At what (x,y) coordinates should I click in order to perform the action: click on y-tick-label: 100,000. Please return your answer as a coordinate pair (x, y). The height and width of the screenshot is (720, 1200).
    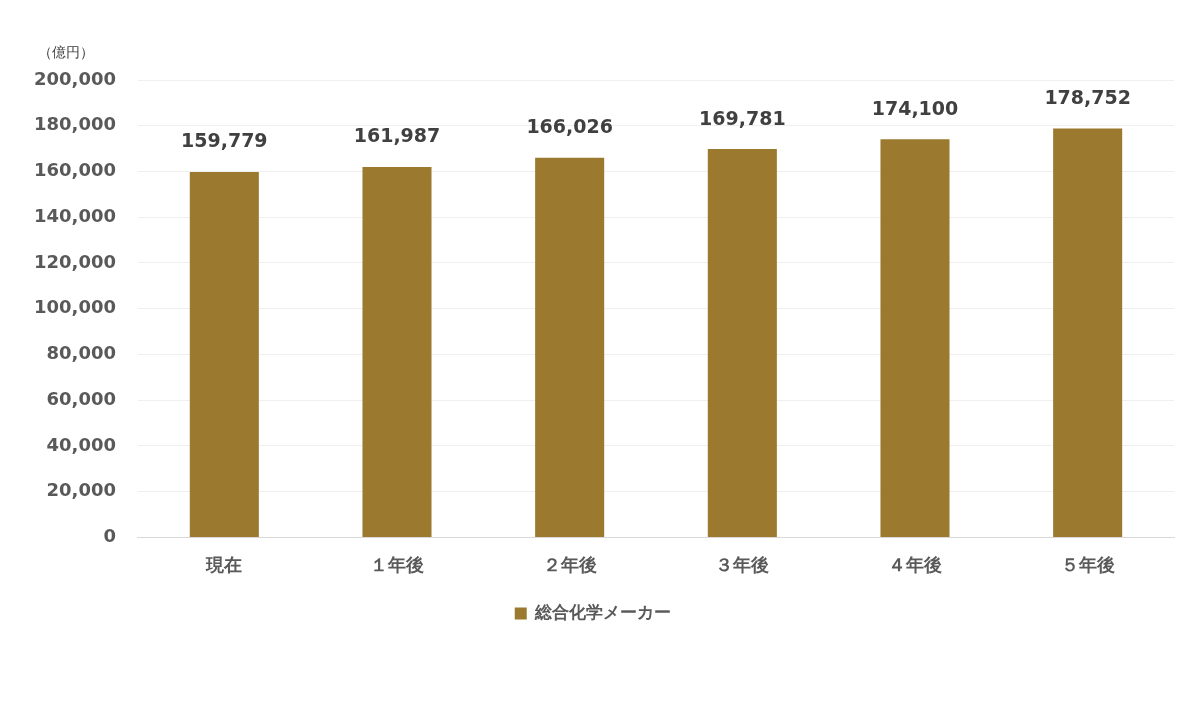
    Looking at the image, I should click on (75, 307).